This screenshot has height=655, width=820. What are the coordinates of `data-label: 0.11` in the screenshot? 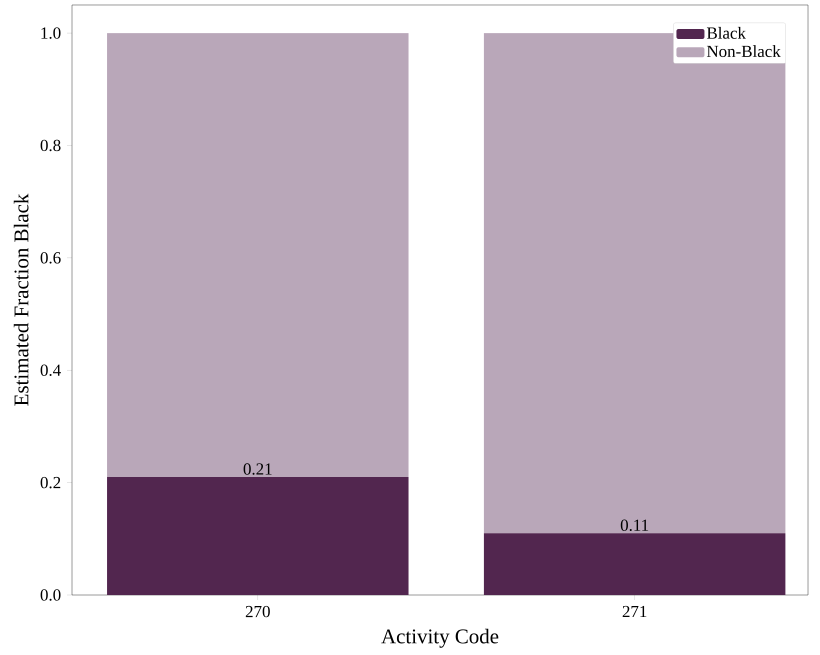 It's located at (634, 525).